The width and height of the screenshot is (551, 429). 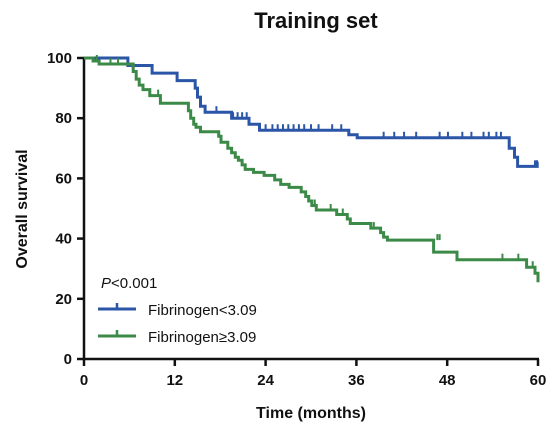 I want to click on y-tick-label: 20, so click(x=63, y=299).